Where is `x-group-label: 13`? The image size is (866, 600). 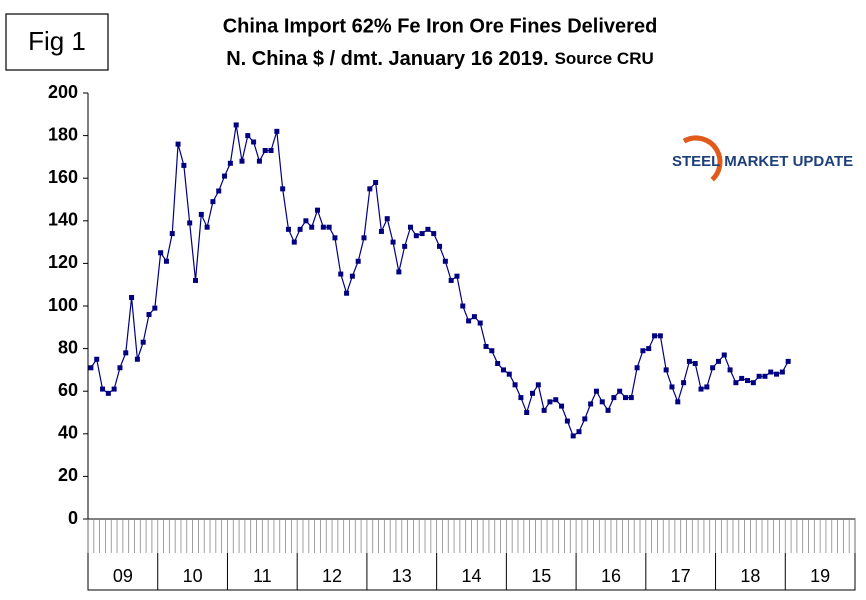 x-group-label: 13 is located at coordinates (402, 576).